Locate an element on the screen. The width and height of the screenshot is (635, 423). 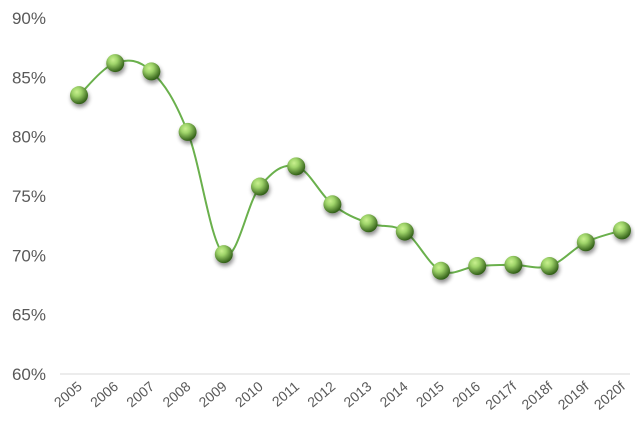
x-tick-label: 2007 is located at coordinates (140, 394).